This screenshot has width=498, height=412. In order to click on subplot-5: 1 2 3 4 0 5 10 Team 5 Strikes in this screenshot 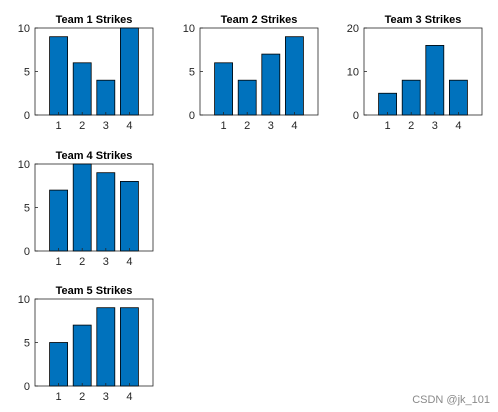, I will do `click(86, 344)`.